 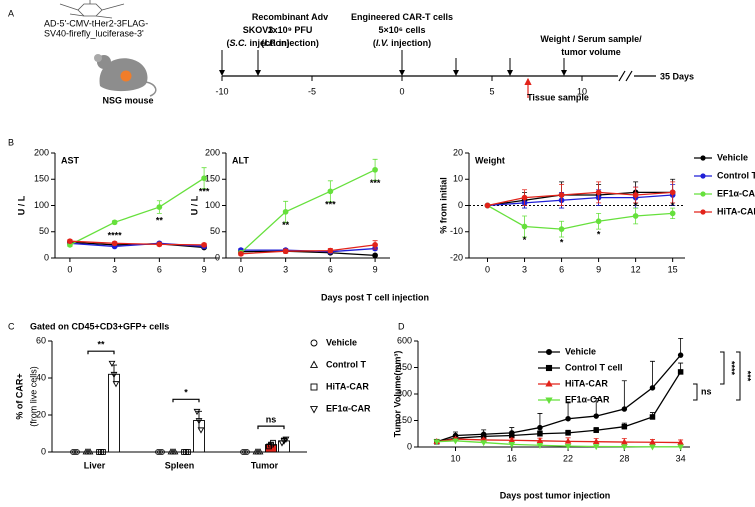 I want to click on panel-label: B, so click(x=11, y=142).